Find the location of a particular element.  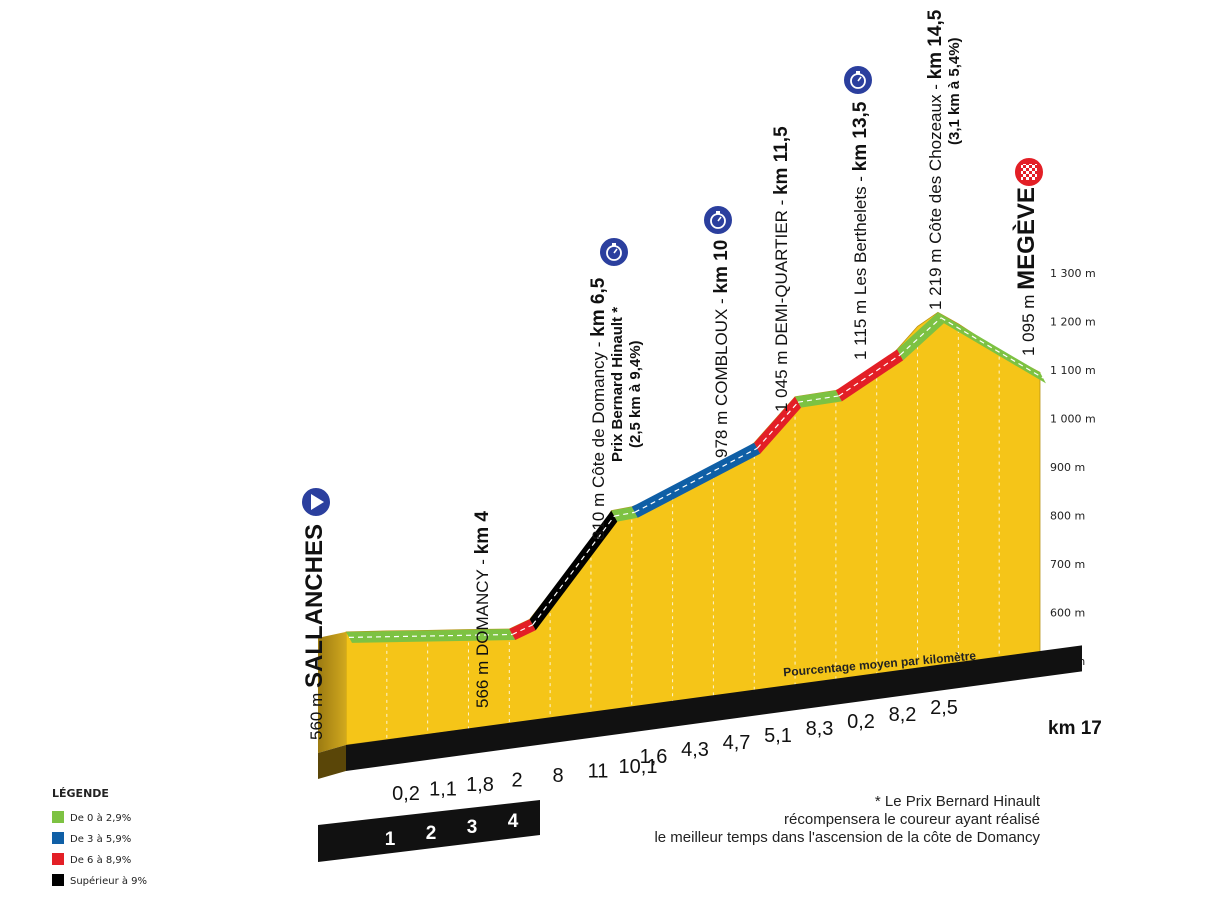

waypoint-name: SALLANCHES is located at coordinates (314, 606).